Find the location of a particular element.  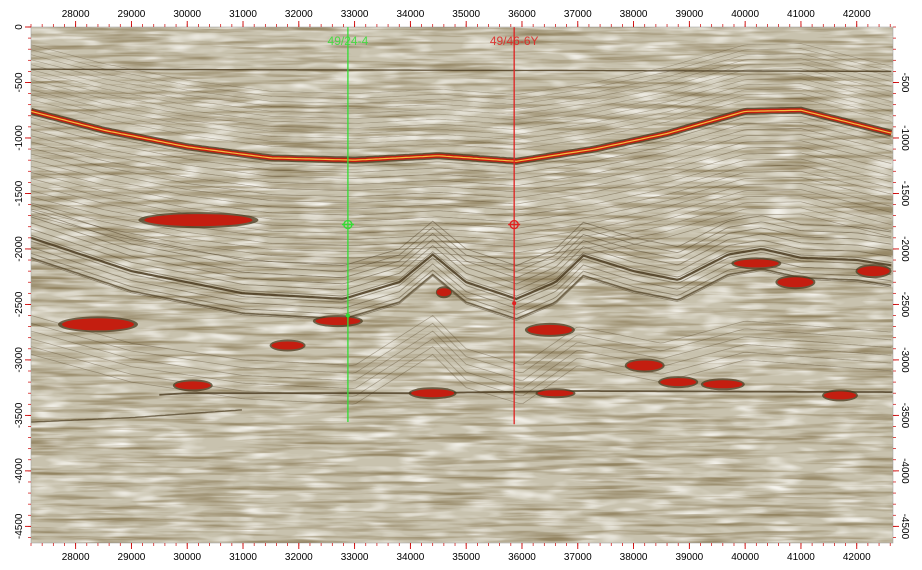

y-tick-label-left: 0 is located at coordinates (19, 27).